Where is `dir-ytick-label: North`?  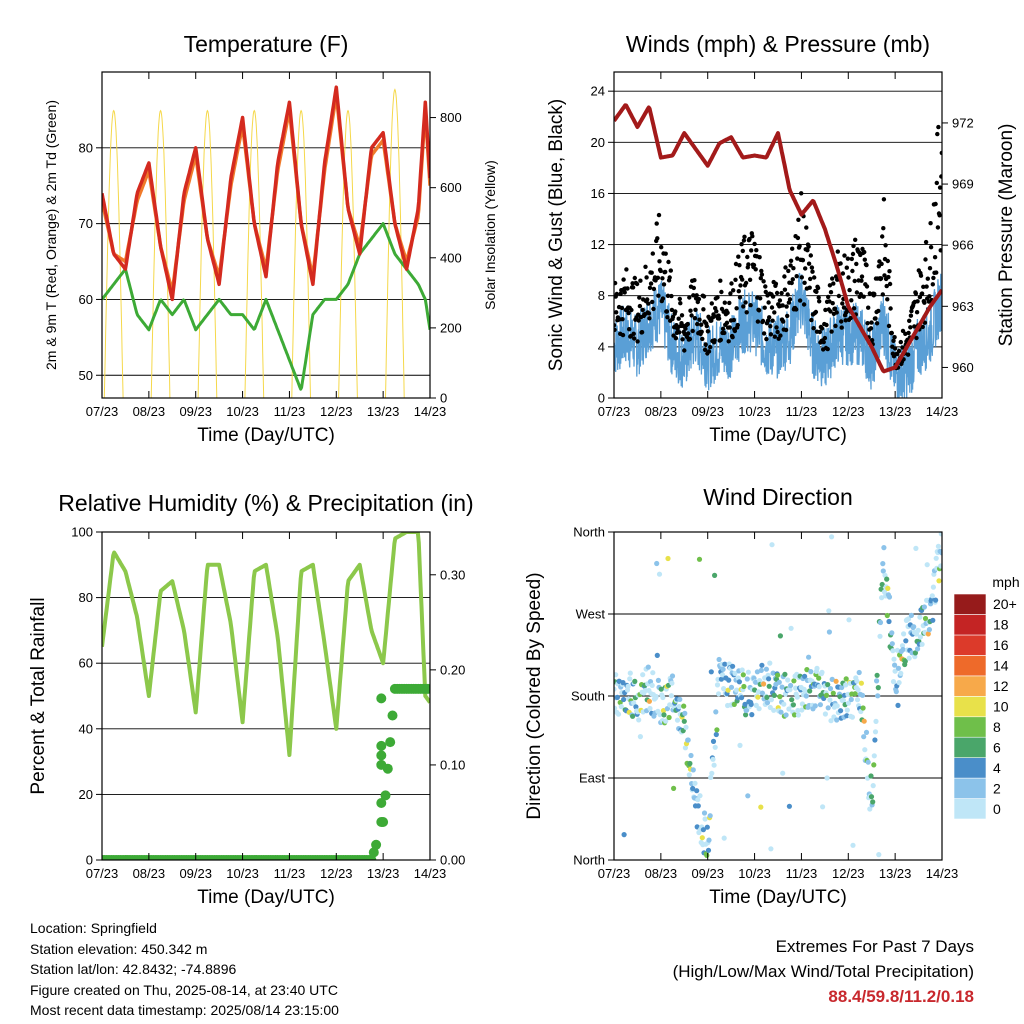
dir-ytick-label: North is located at coordinates (589, 860).